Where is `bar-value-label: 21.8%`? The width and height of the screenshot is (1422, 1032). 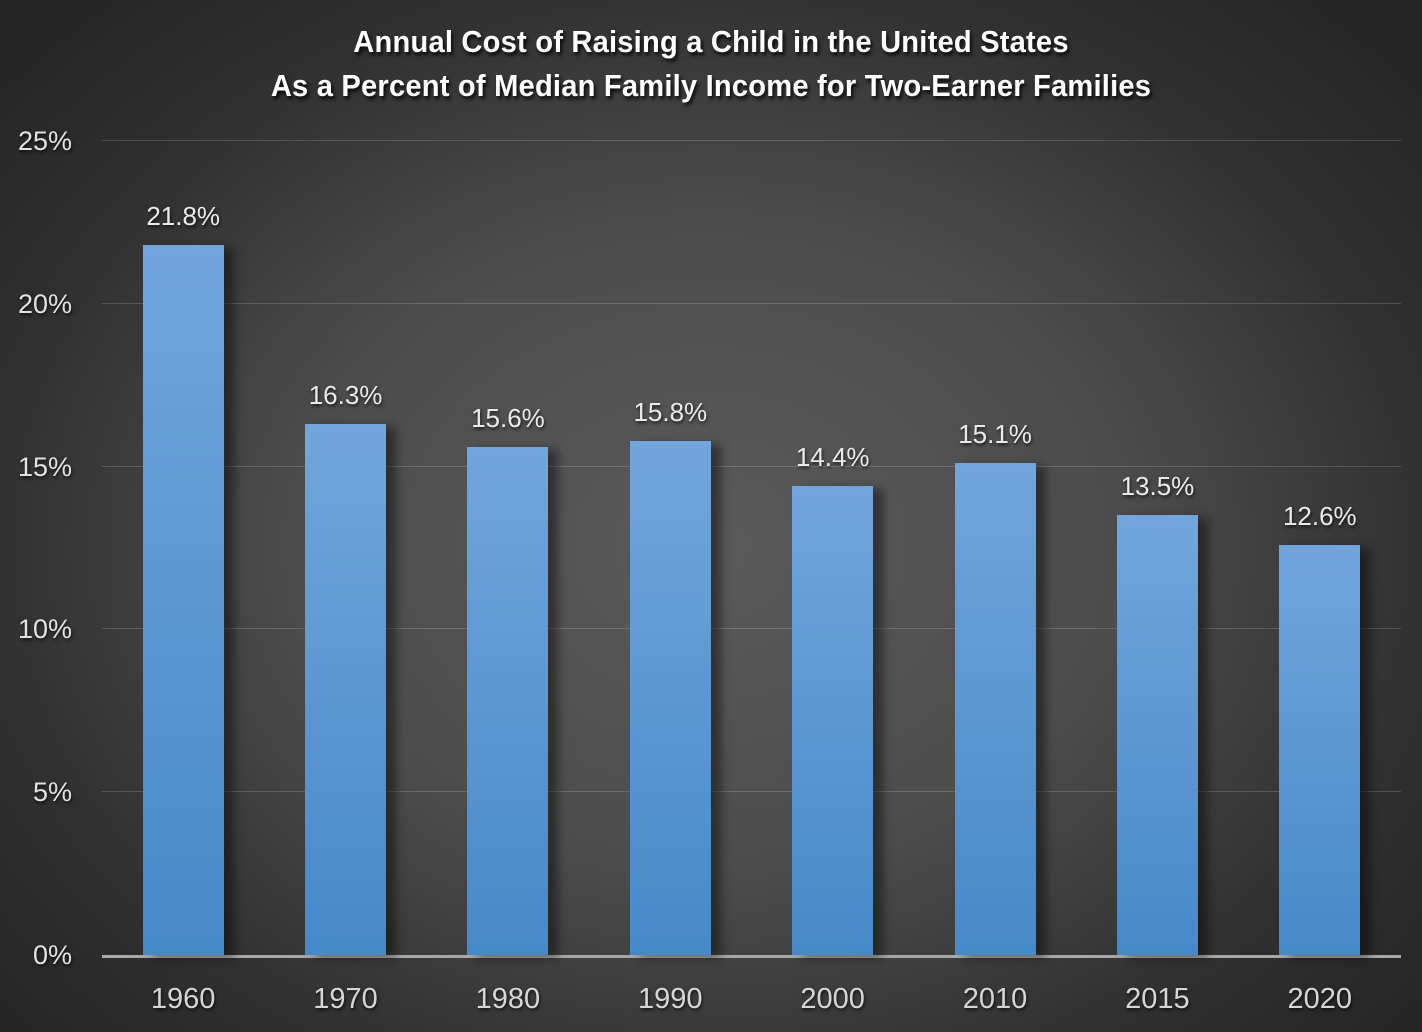 bar-value-label: 21.8% is located at coordinates (183, 216).